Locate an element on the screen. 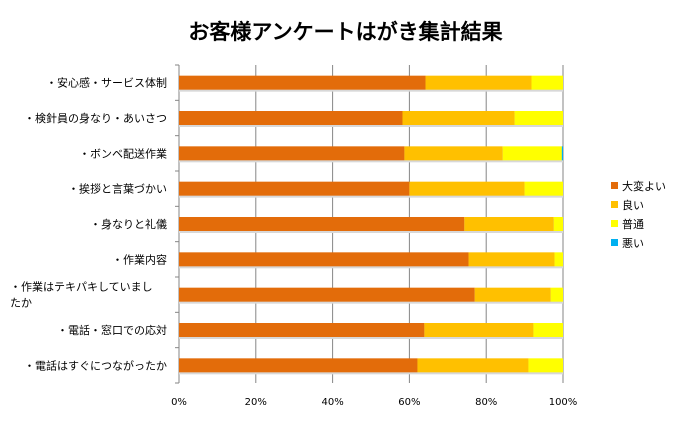 The height and width of the screenshot is (428, 691). category-label: ・挨拶と言葉づかい is located at coordinates (117, 189).